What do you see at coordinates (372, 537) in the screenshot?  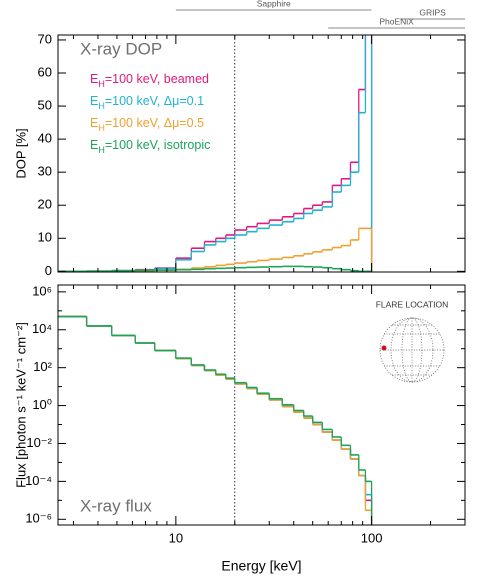 I see `x-tick-label: 100` at bounding box center [372, 537].